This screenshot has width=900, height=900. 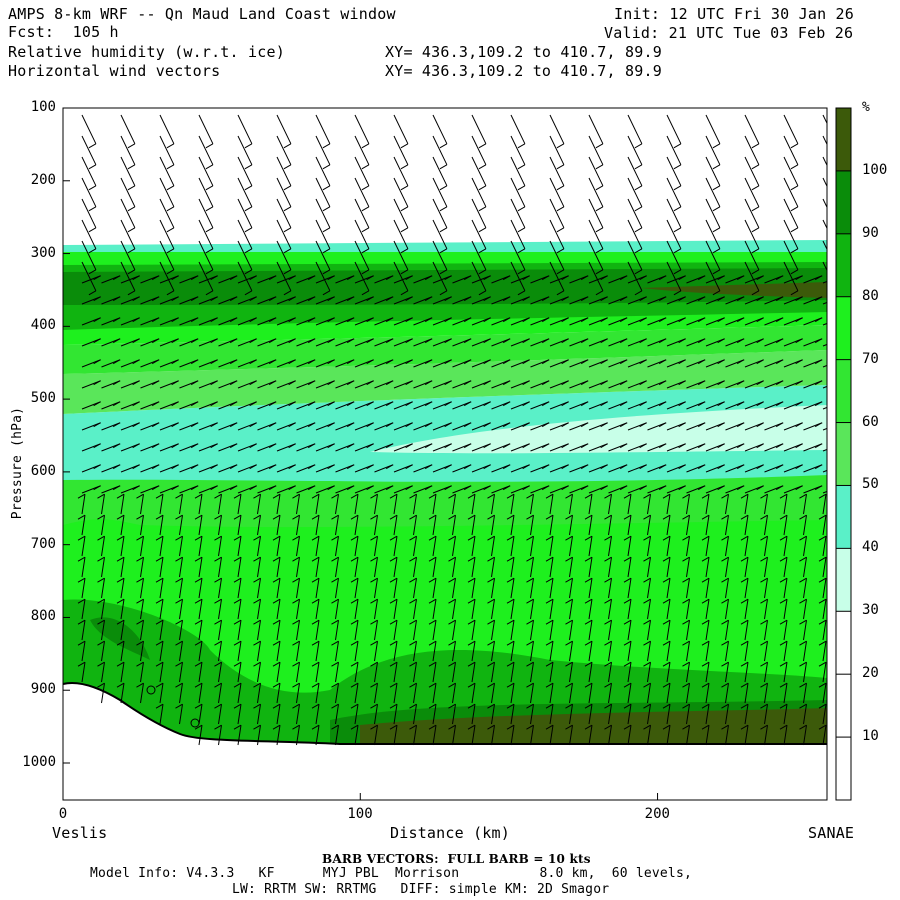 I want to click on terrain-surface-line, so click(x=444, y=713).